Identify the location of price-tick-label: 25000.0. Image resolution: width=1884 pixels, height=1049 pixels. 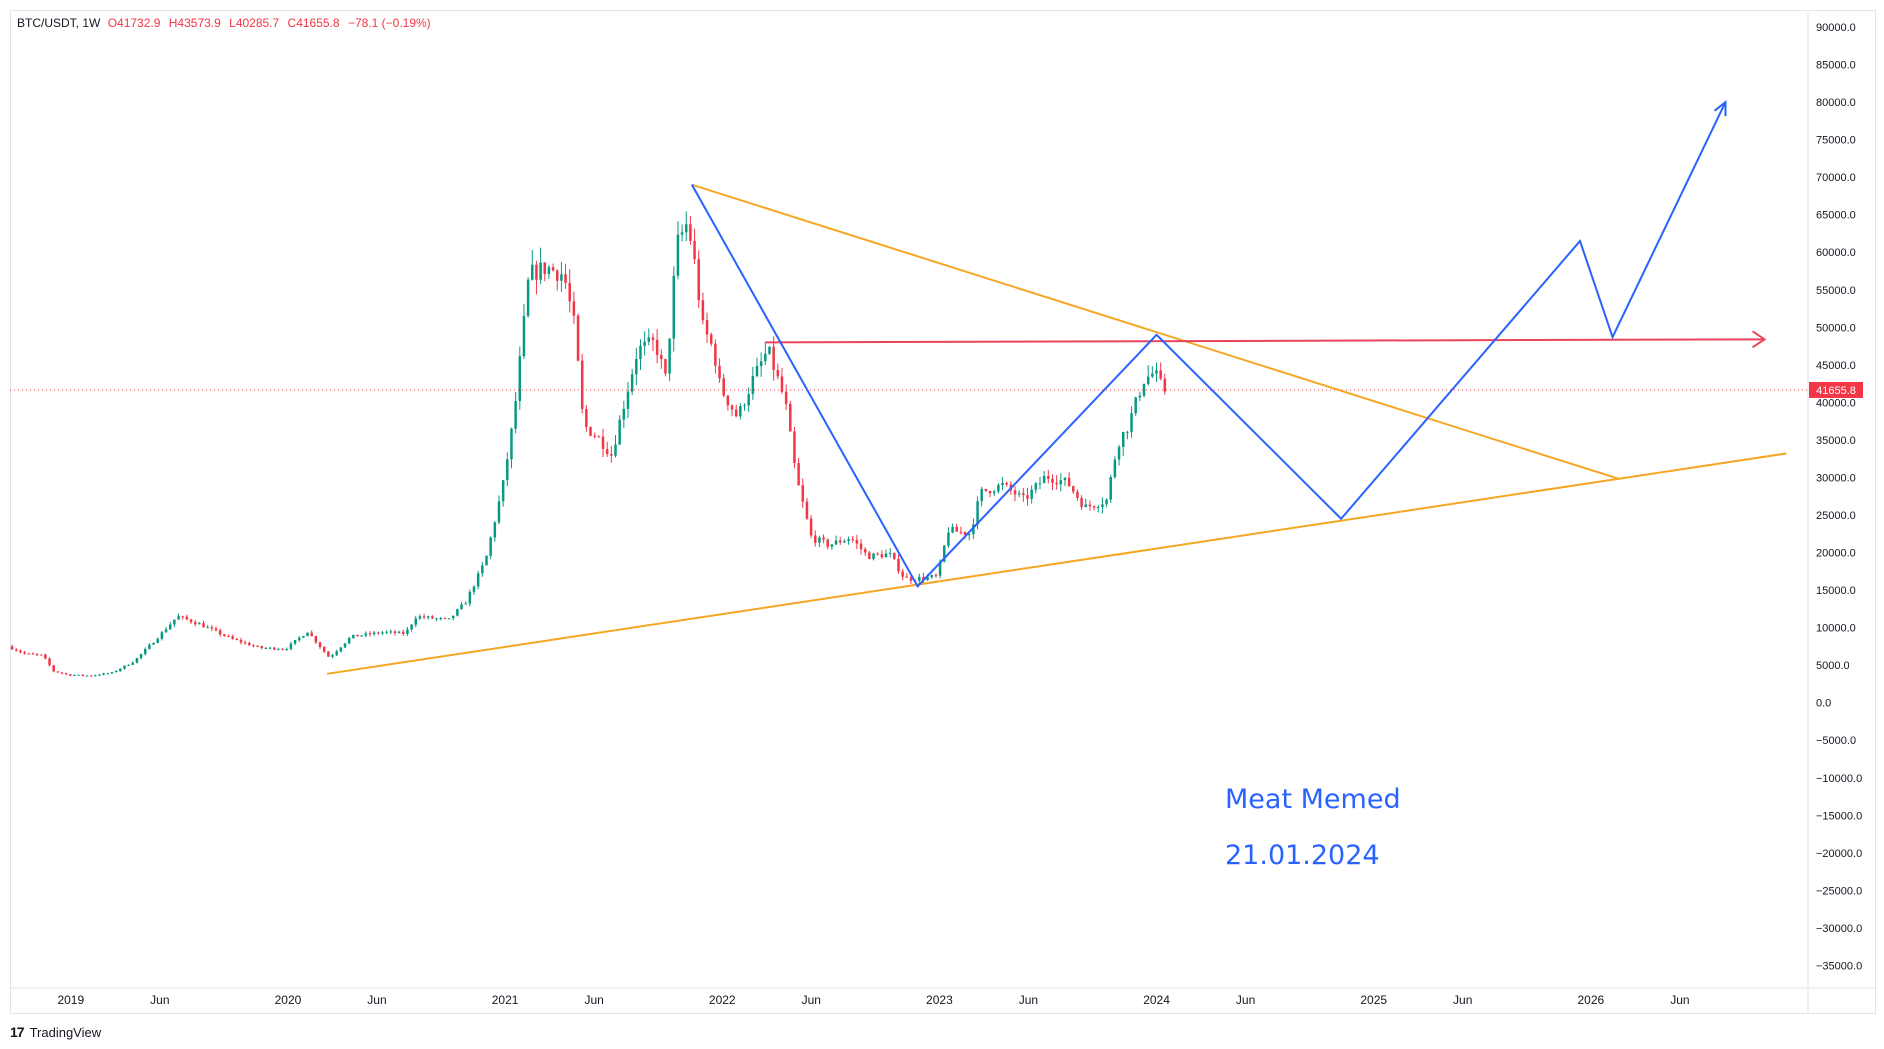
(1836, 516).